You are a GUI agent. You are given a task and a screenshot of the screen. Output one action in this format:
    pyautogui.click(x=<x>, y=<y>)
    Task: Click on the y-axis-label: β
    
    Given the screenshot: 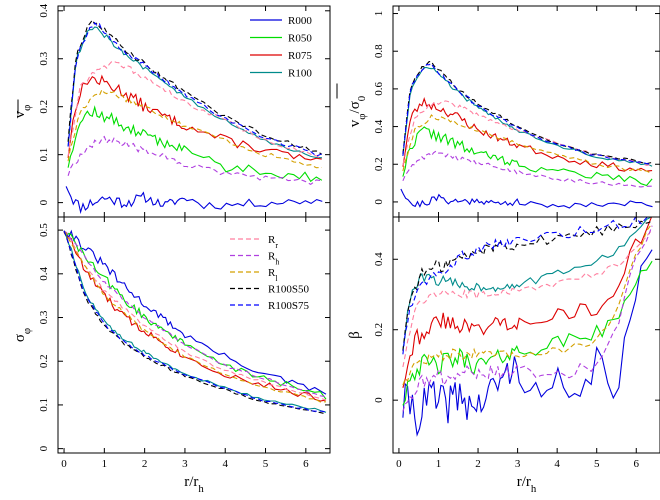 What is the action you would take?
    pyautogui.click(x=355, y=335)
    